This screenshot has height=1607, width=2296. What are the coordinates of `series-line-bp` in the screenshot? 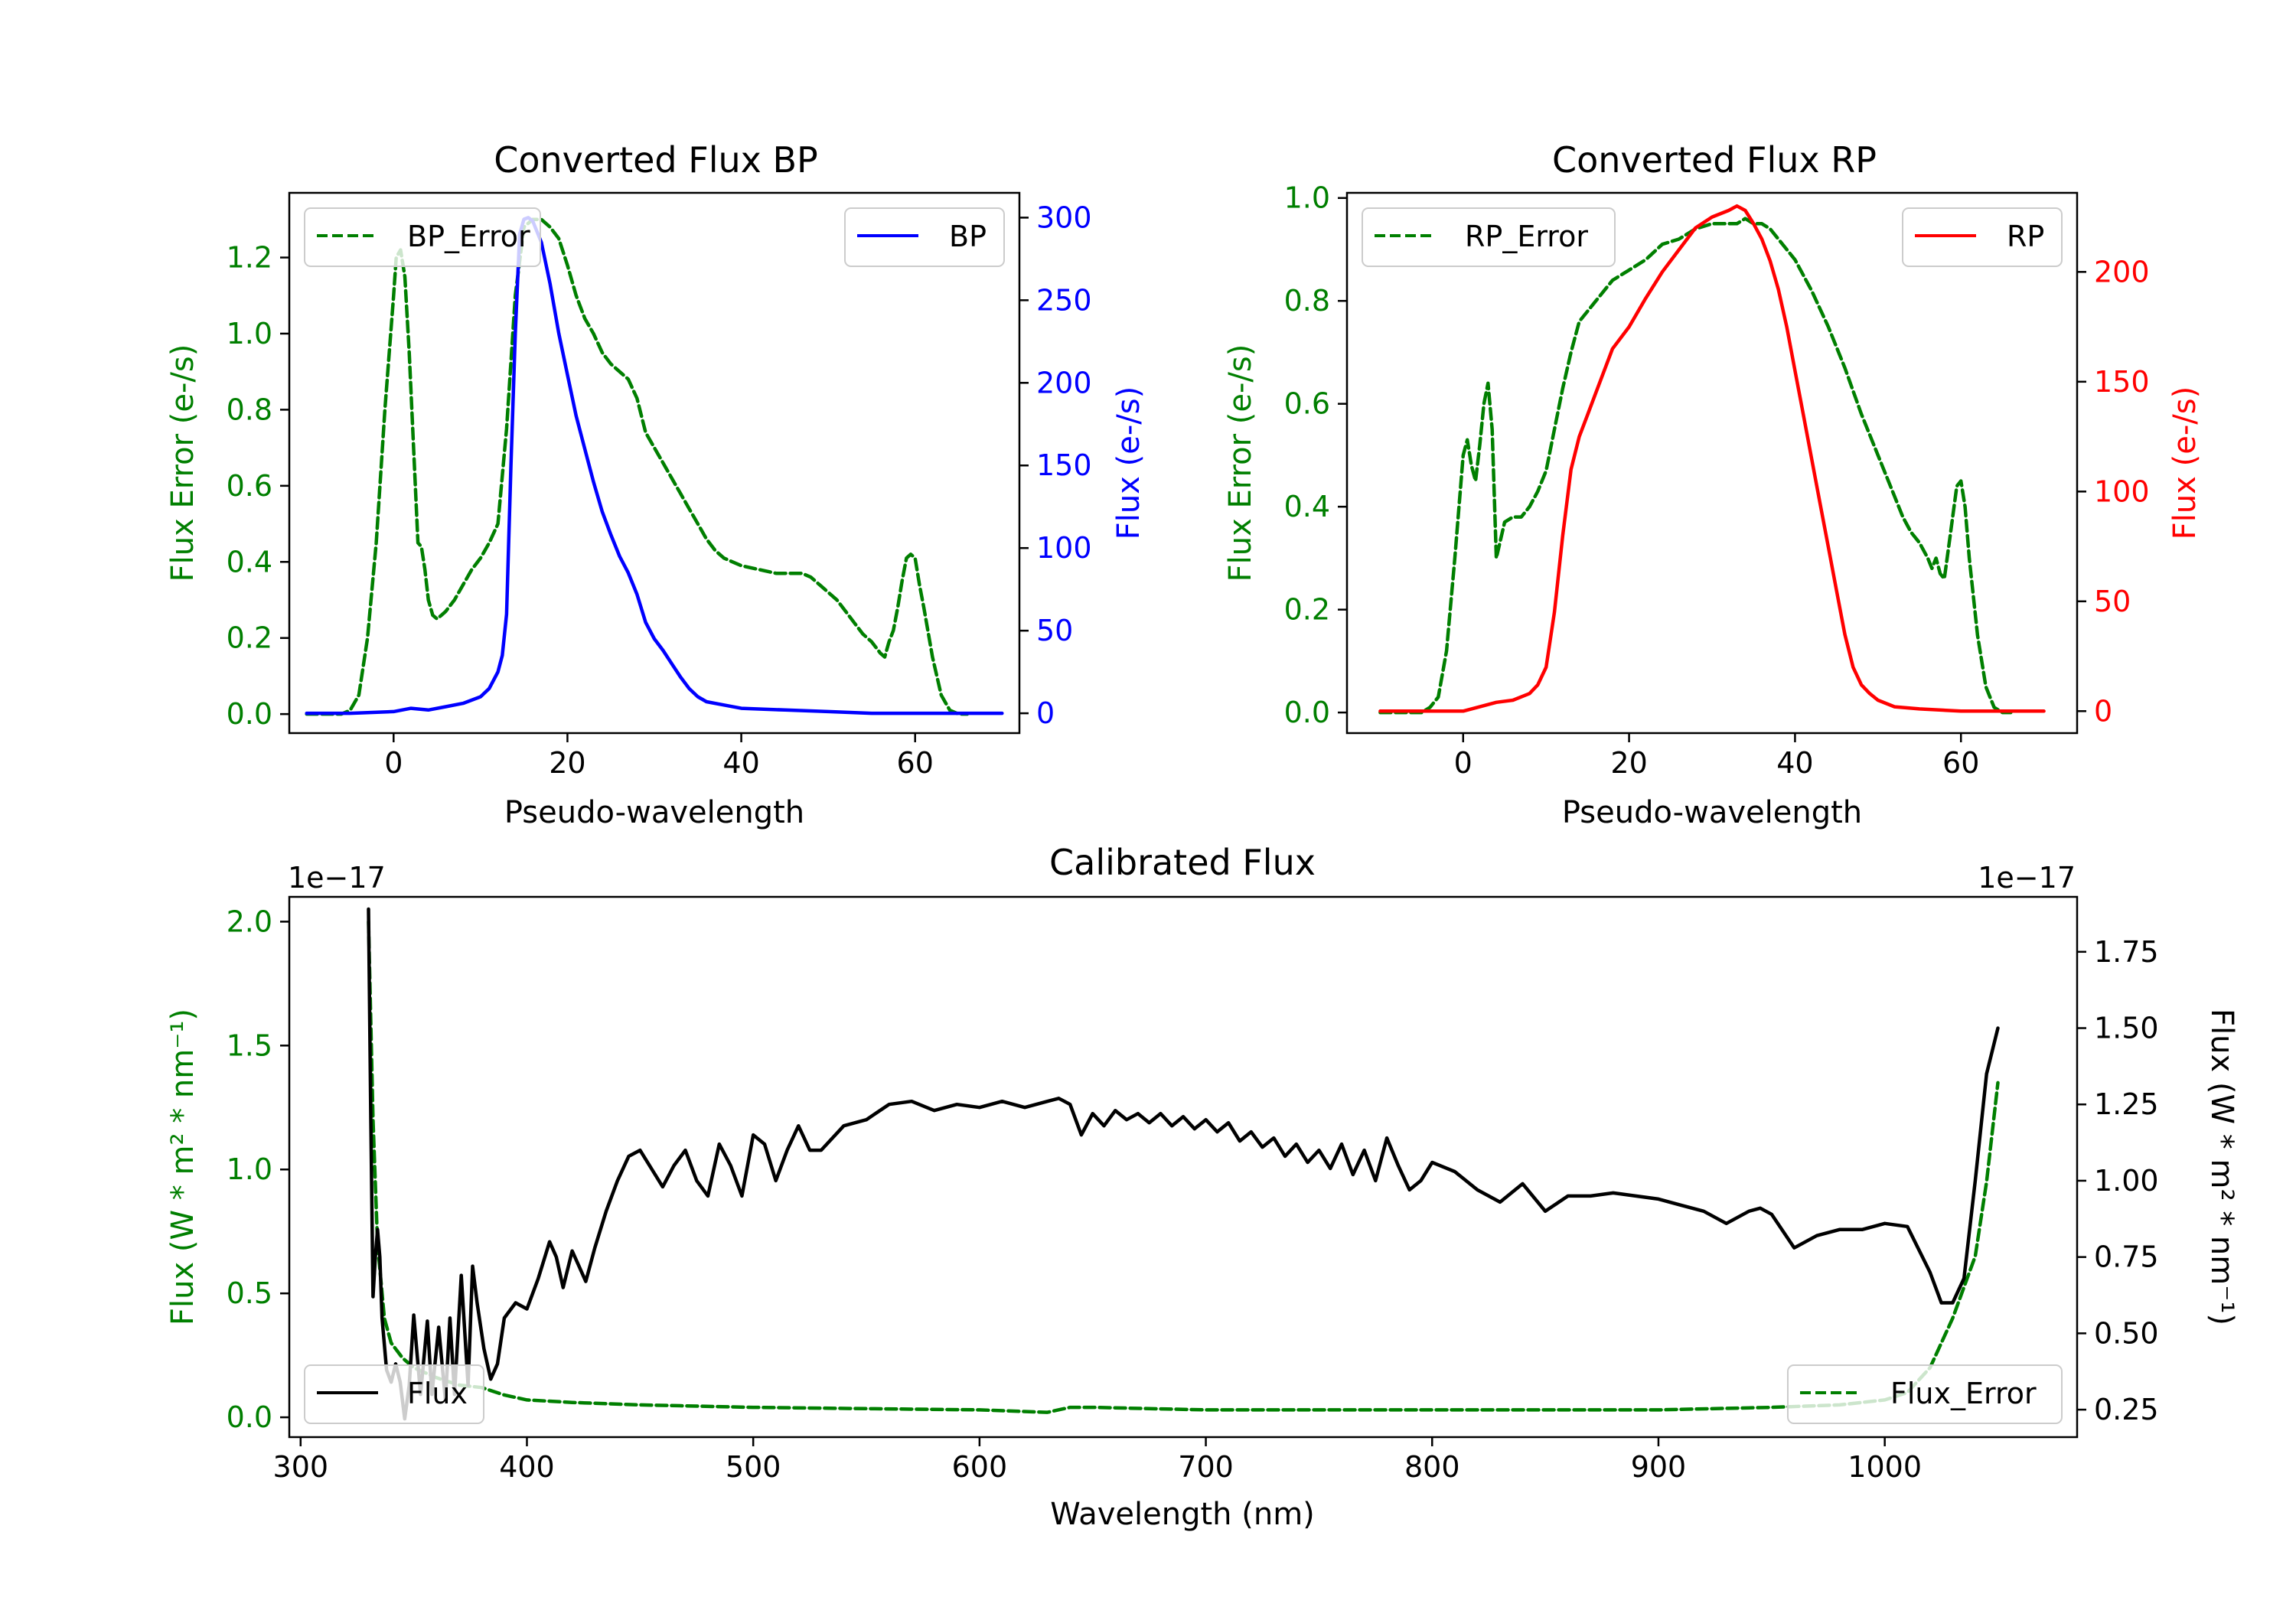 It's located at (654, 466).